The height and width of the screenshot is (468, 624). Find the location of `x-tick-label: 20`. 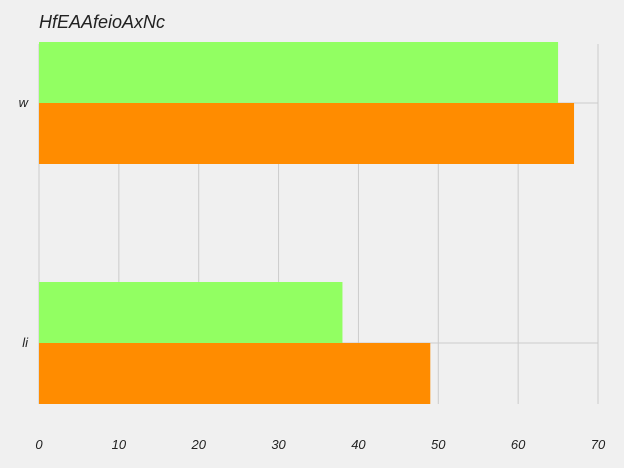

x-tick-label: 20 is located at coordinates (198, 444).